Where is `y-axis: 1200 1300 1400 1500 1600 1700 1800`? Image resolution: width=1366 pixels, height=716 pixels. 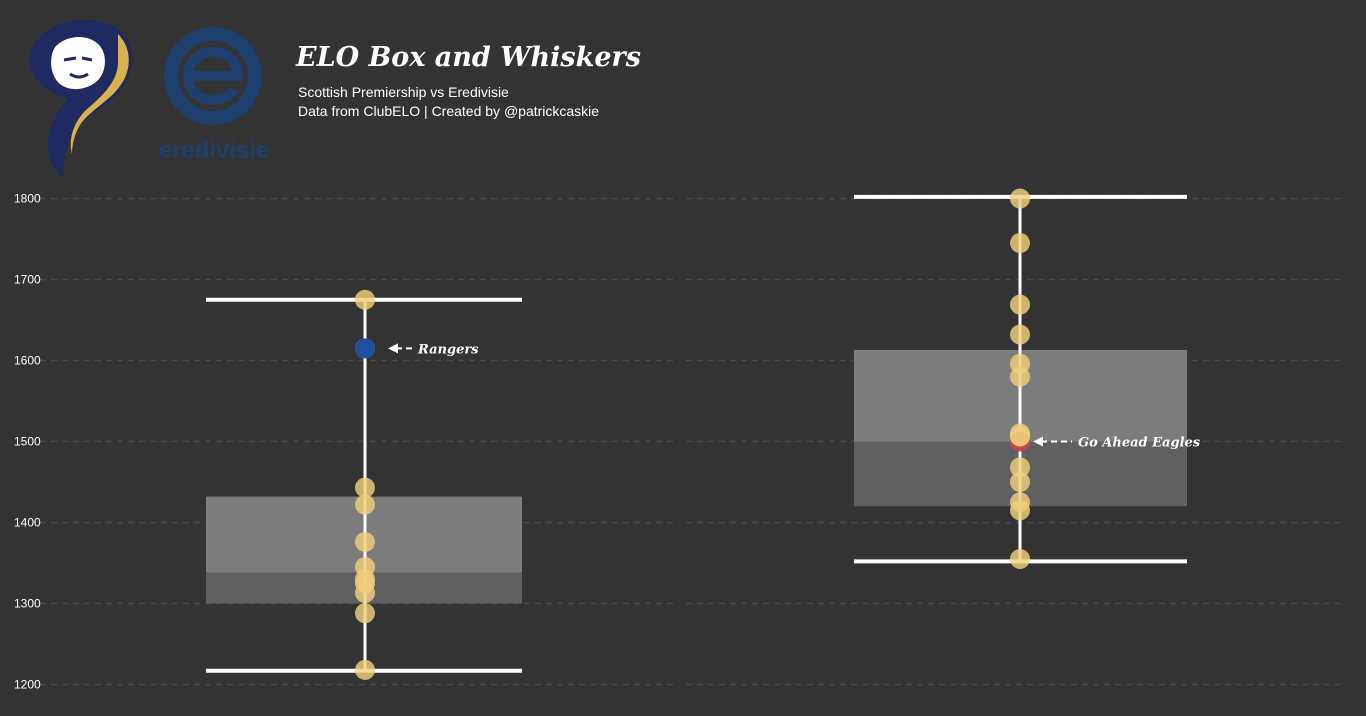 y-axis: 1200 1300 1400 1500 1600 1700 1800 is located at coordinates (27, 442).